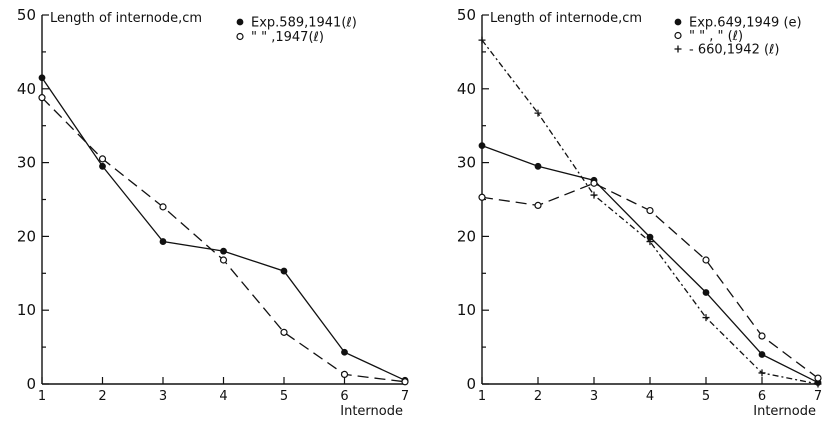 This screenshot has width=828, height=423. Describe the element at coordinates (716, 36) in the screenshot. I see `legend-label: " " , " (ℓ)` at that location.